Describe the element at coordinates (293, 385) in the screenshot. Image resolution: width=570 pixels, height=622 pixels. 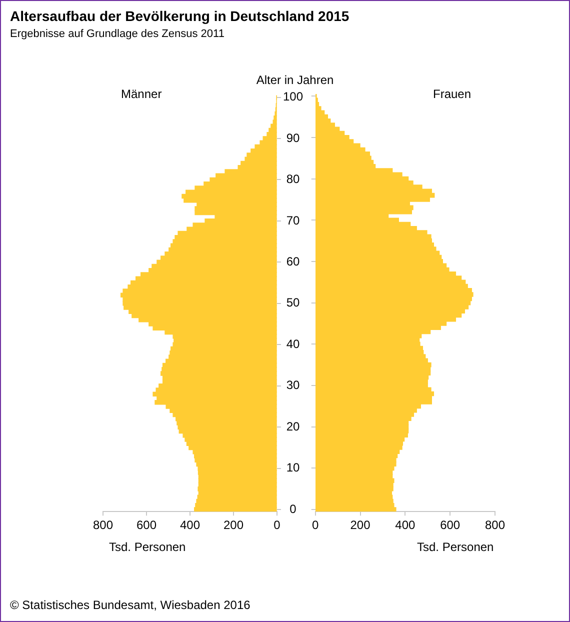
I see `y-tick-label: 30` at that location.